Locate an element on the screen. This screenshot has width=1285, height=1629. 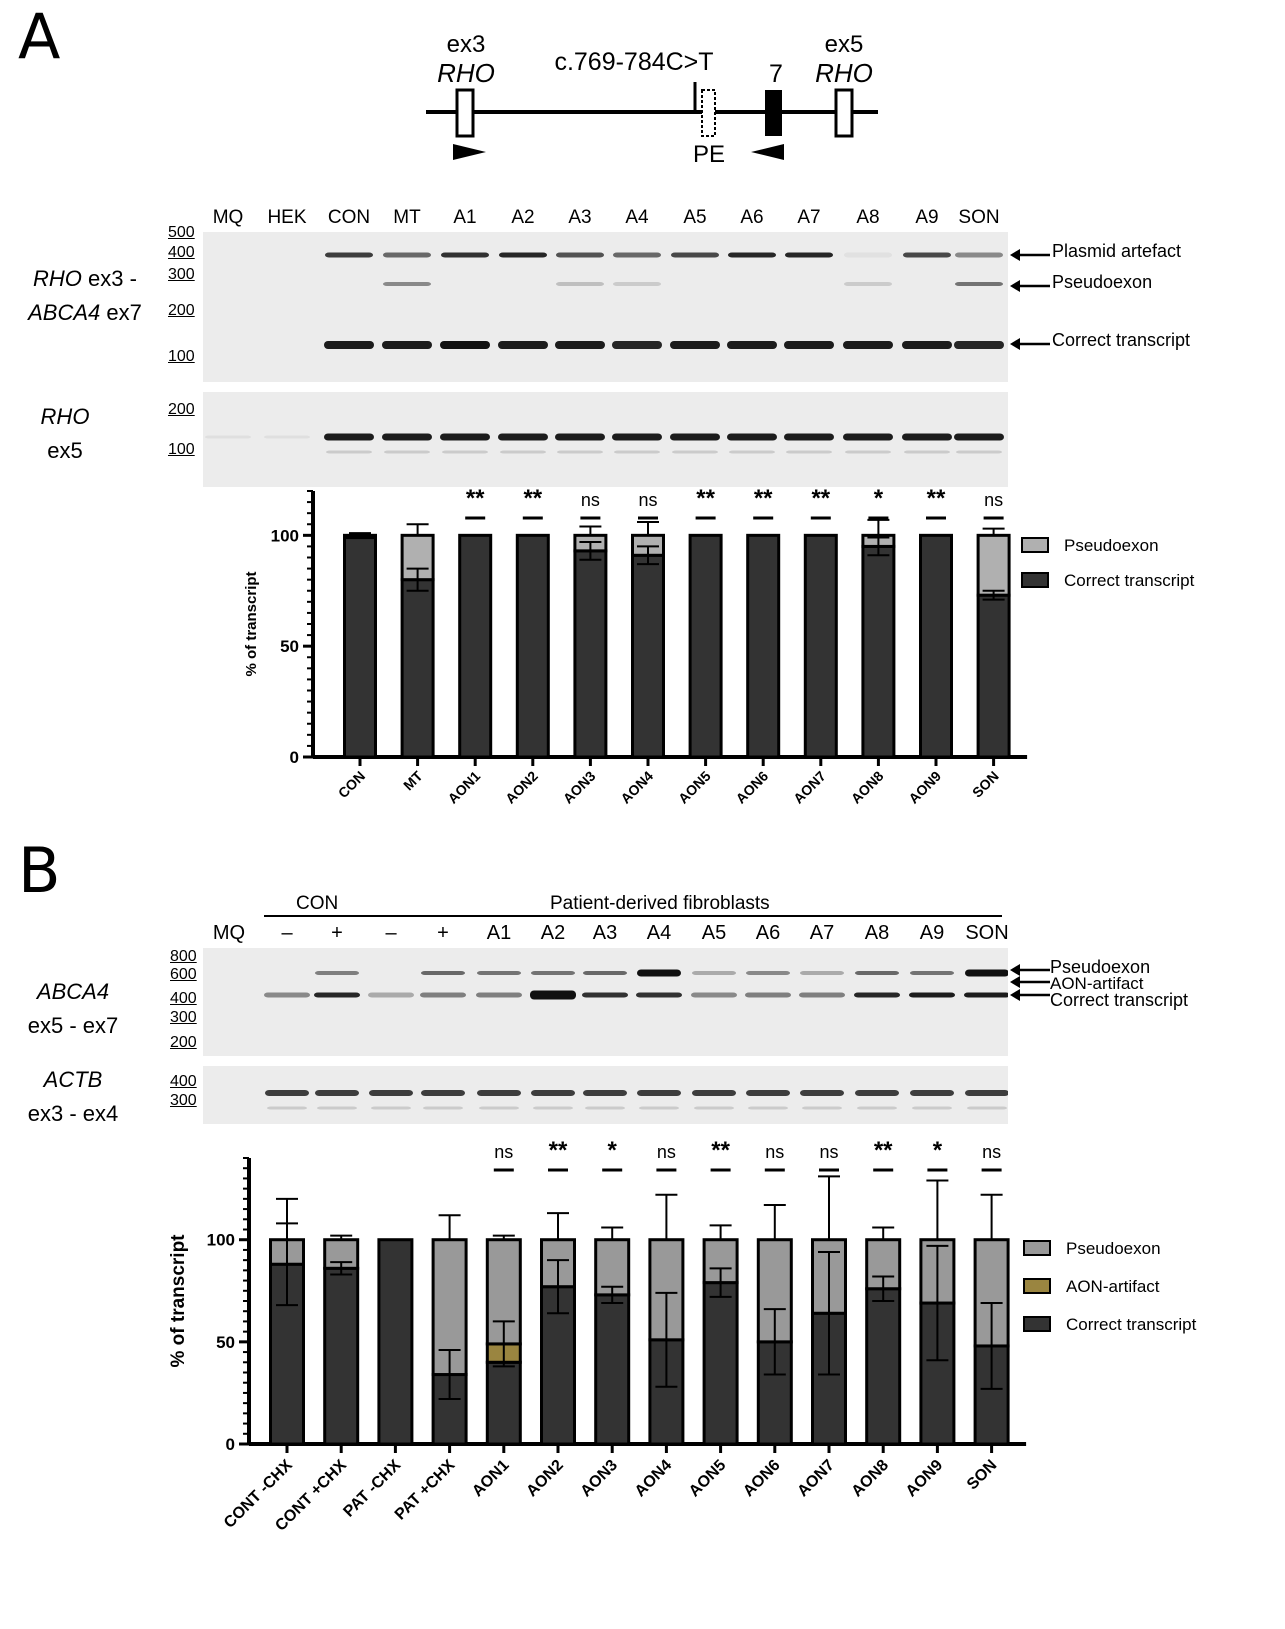
x-tick-label: AON8 is located at coordinates (871, 1479).